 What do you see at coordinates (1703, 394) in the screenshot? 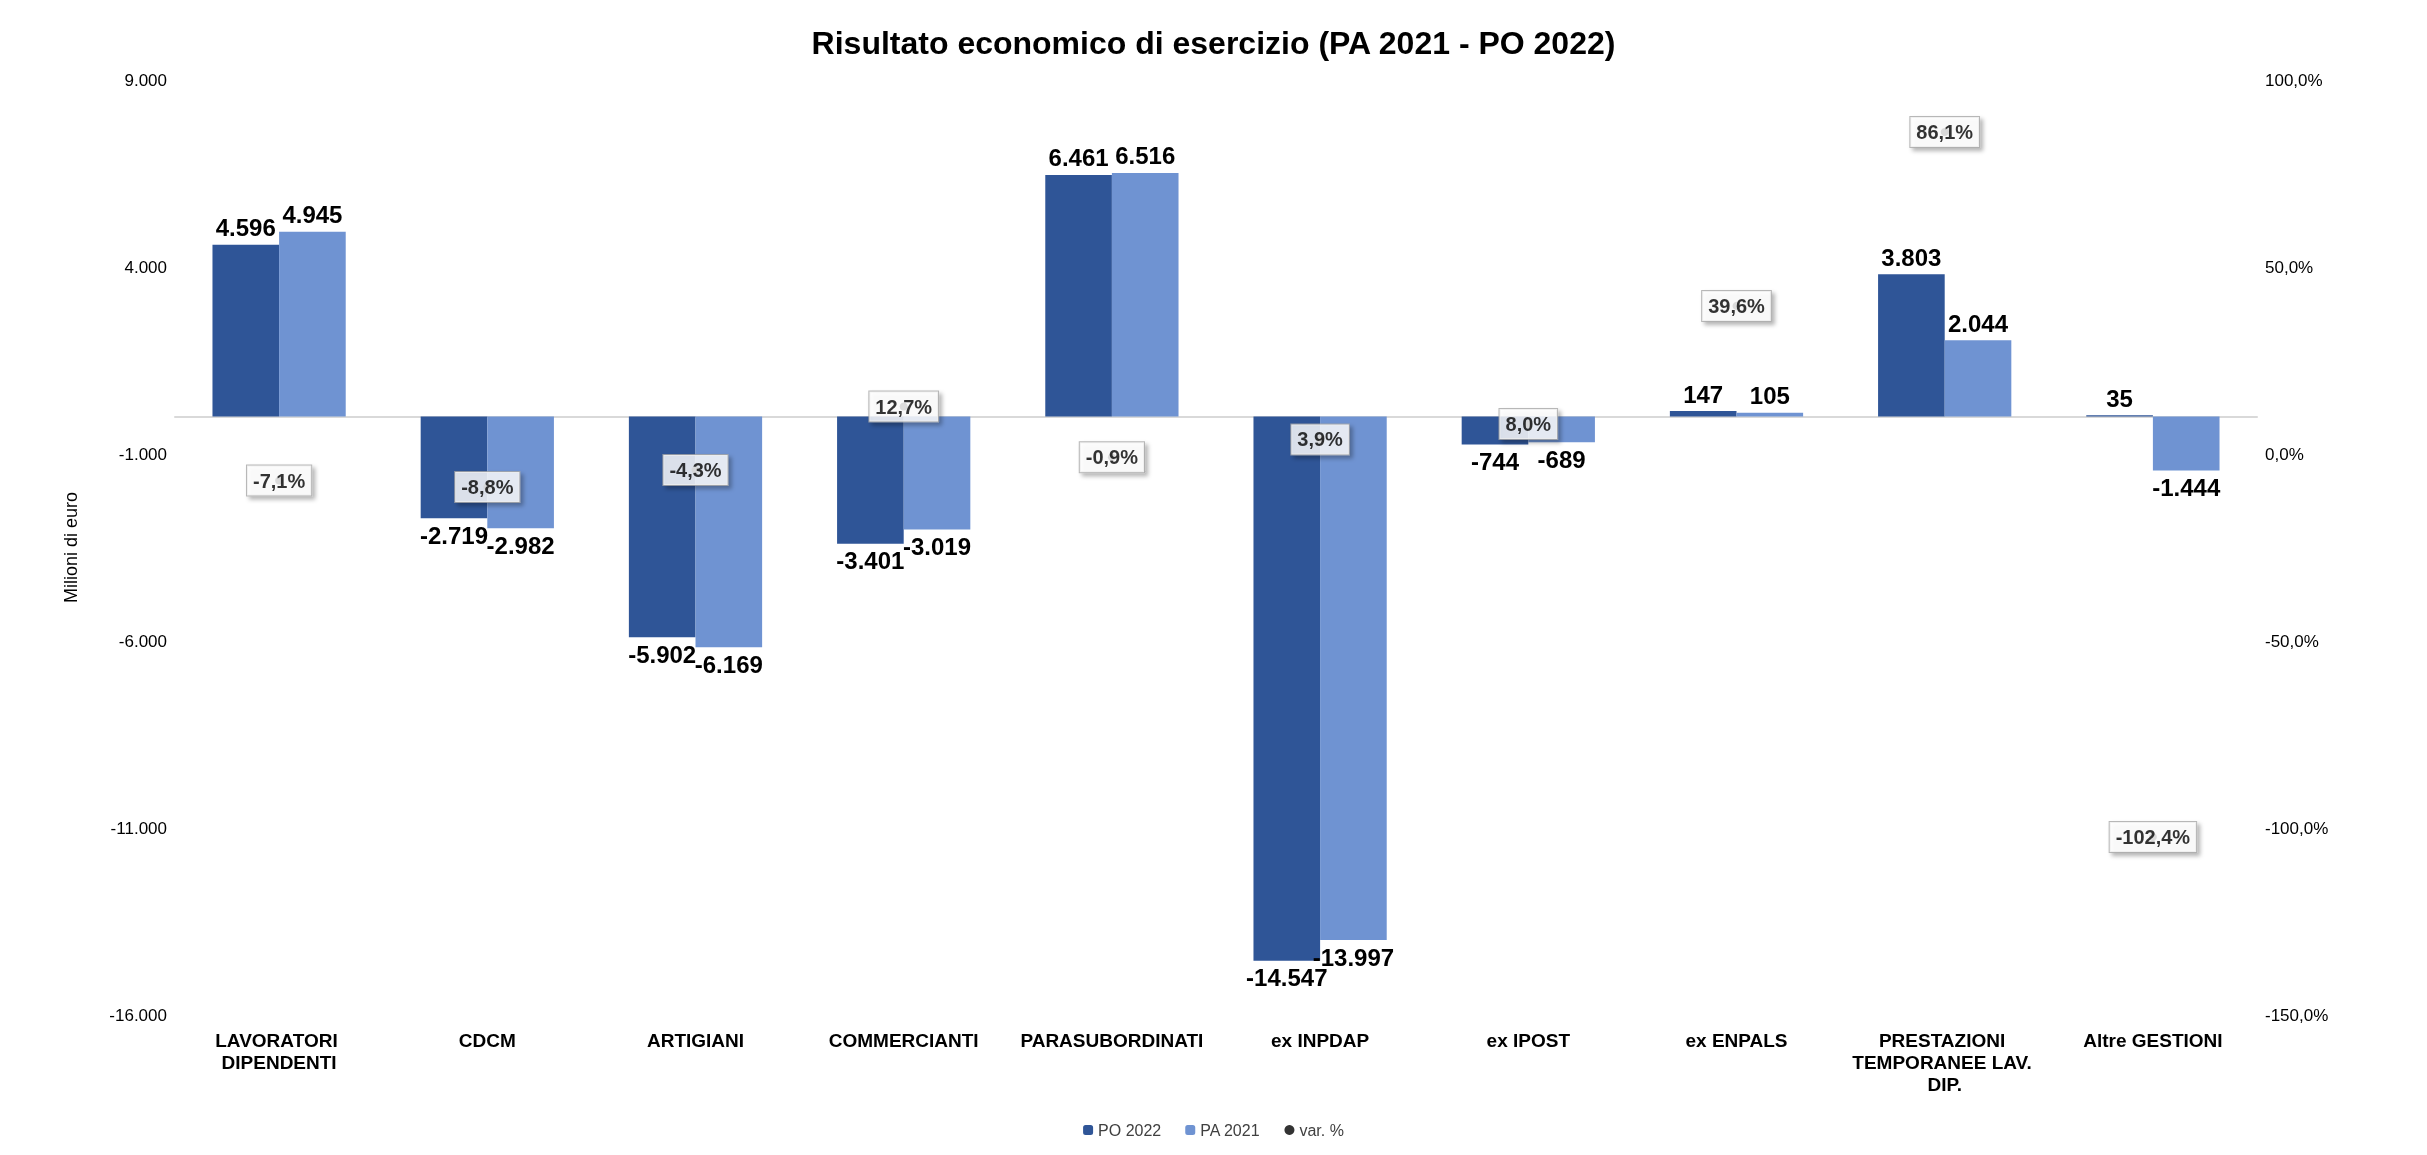
I see `data-label: 147` at bounding box center [1703, 394].